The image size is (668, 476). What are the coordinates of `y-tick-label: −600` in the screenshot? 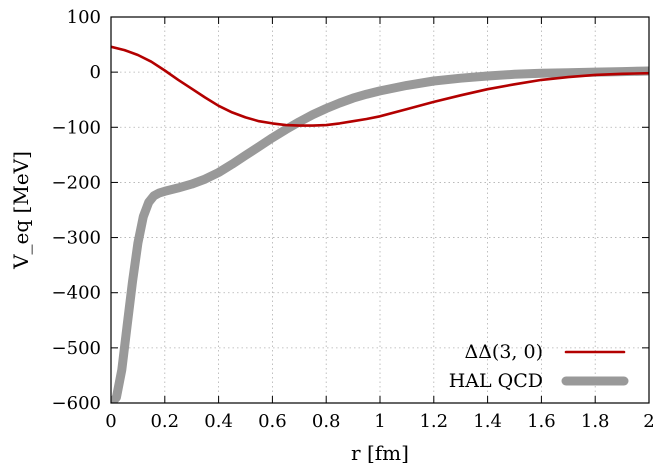 It's located at (76, 403).